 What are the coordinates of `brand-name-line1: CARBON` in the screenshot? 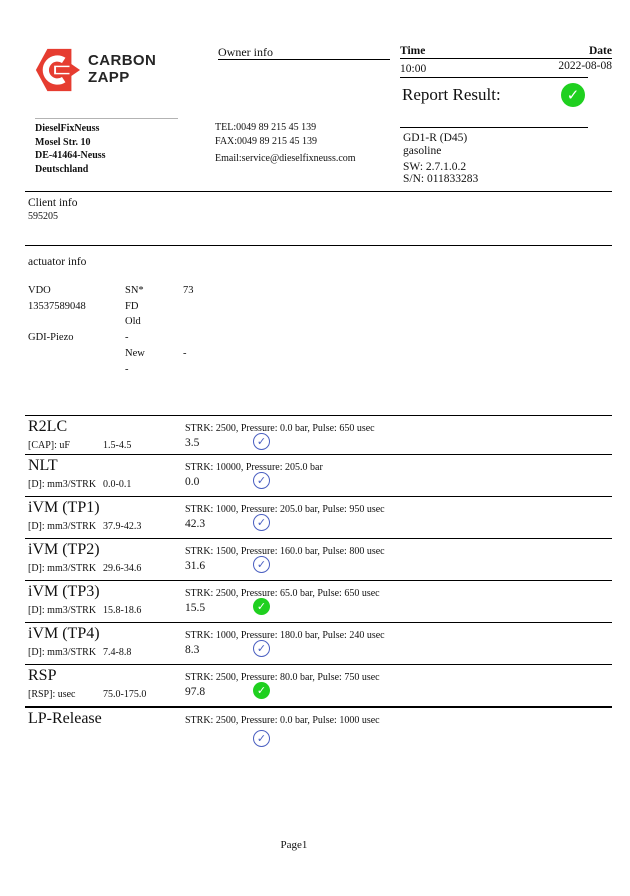 It's located at (122, 60).